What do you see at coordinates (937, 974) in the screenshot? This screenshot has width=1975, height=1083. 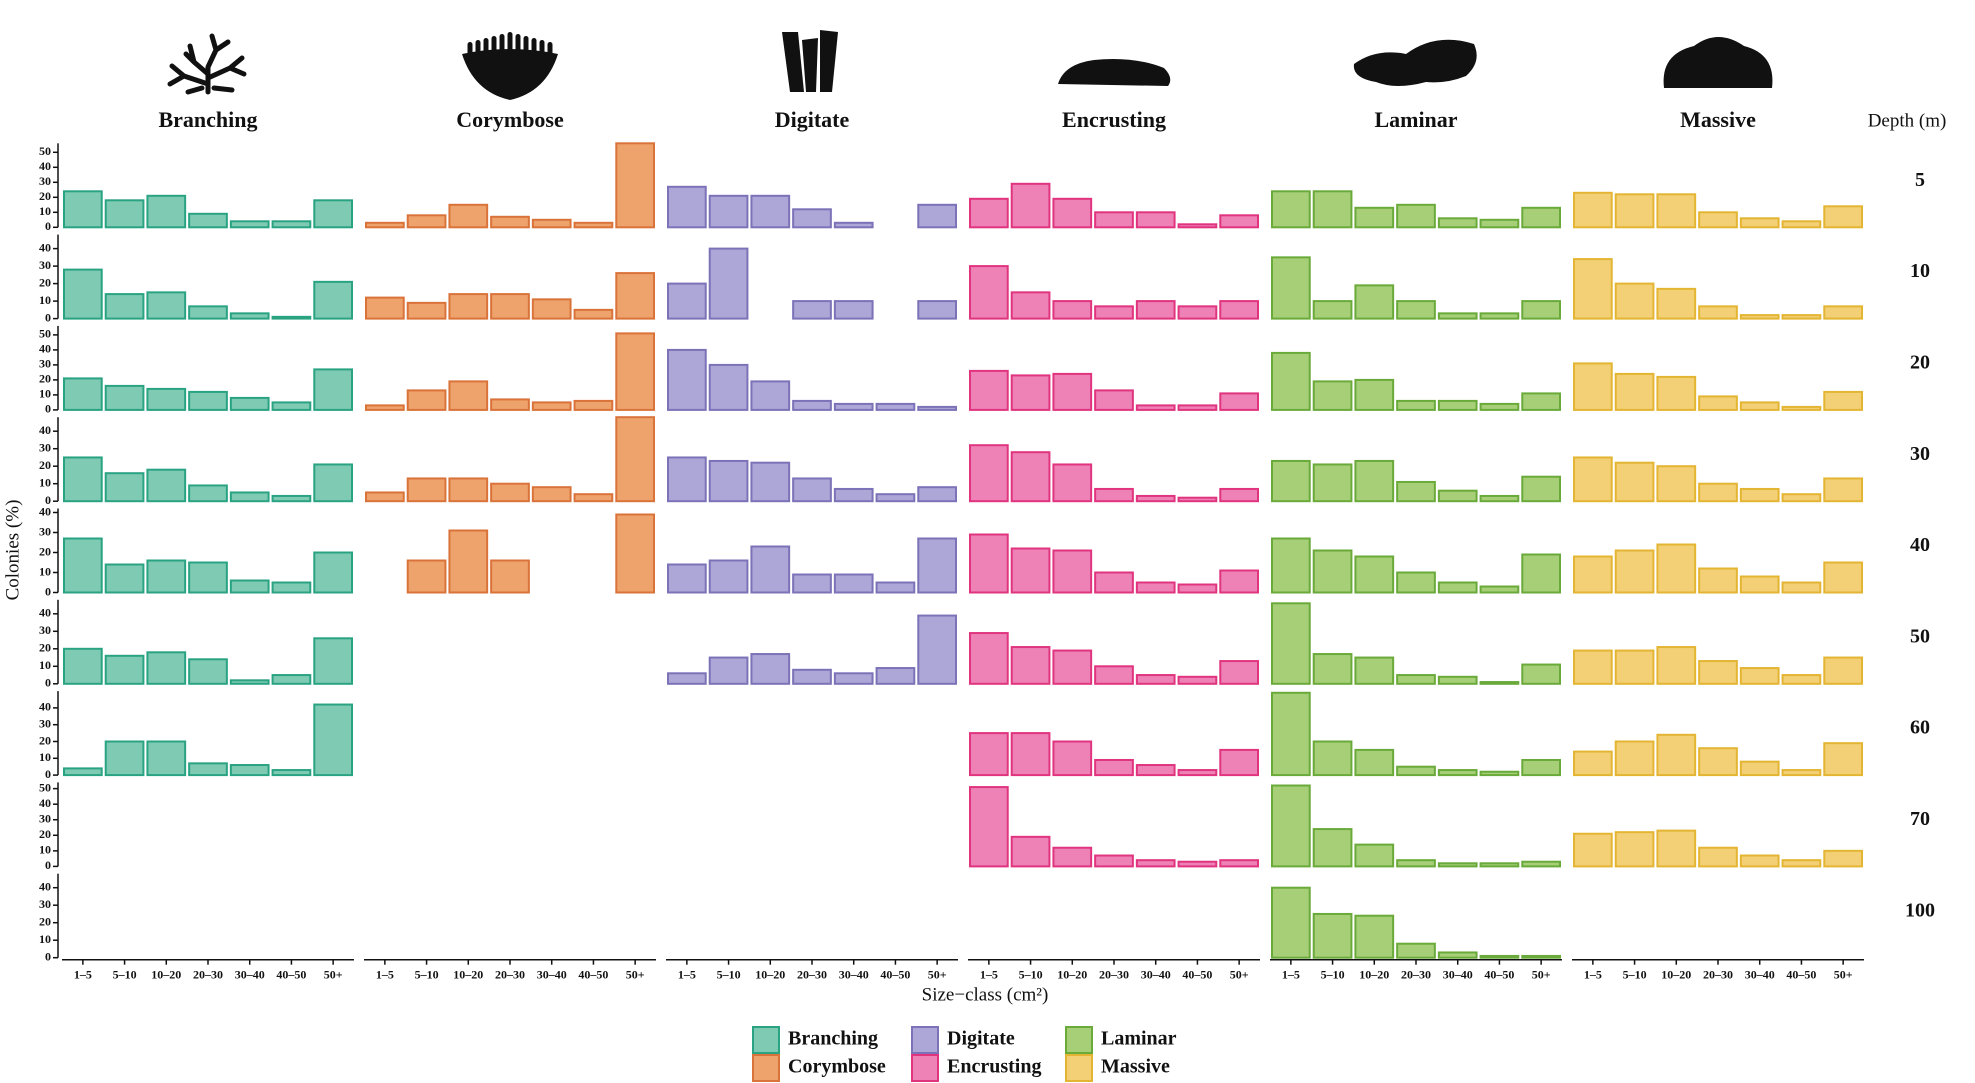 I see `x-tick-label: 50+` at bounding box center [937, 974].